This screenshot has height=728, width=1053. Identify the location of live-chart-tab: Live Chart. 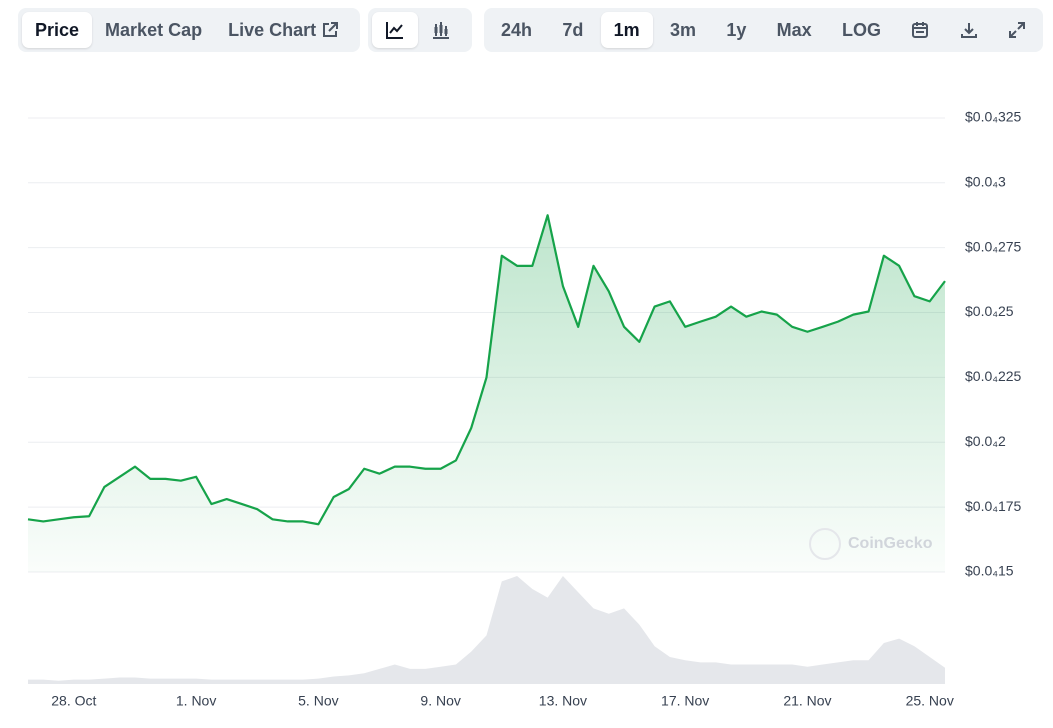
(283, 30).